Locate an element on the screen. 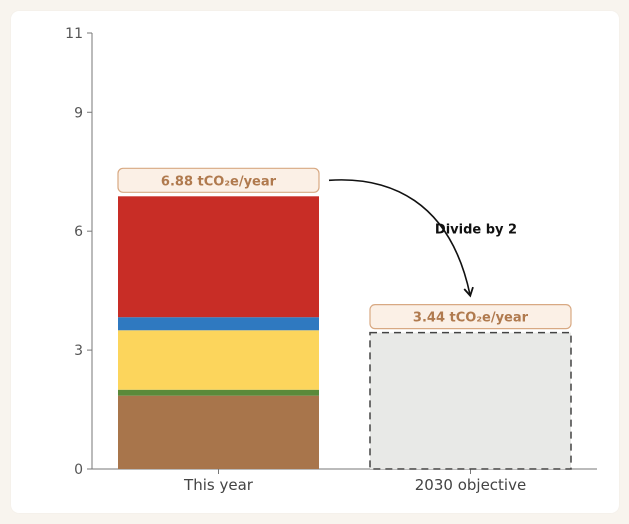 The width and height of the screenshot is (629, 524). y-tick-label: 0 is located at coordinates (78, 470).